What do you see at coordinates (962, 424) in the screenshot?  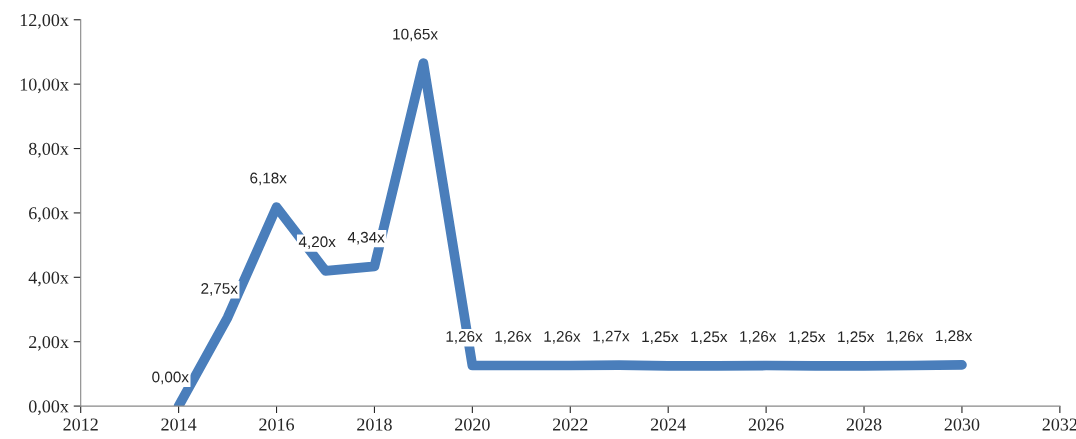 I see `x-tick-label: 2030` at bounding box center [962, 424].